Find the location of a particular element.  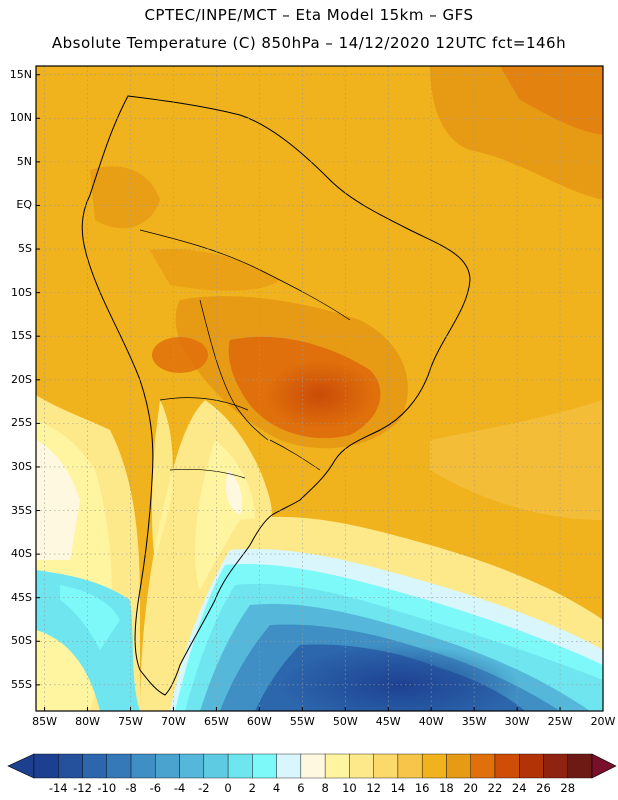

colorbar-label: 26 is located at coordinates (543, 788).